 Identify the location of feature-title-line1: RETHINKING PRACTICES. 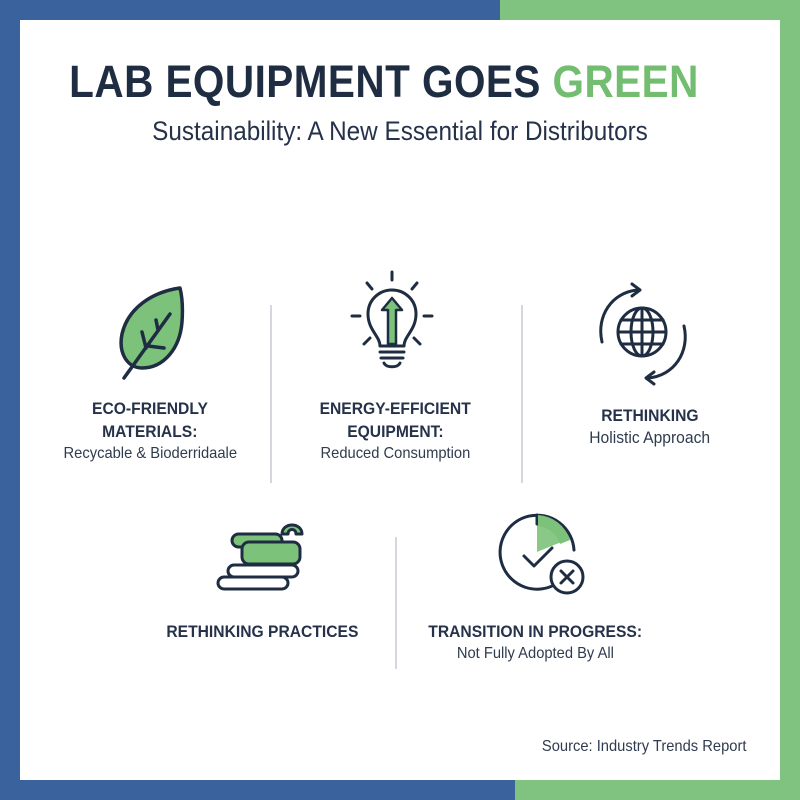
(262, 631).